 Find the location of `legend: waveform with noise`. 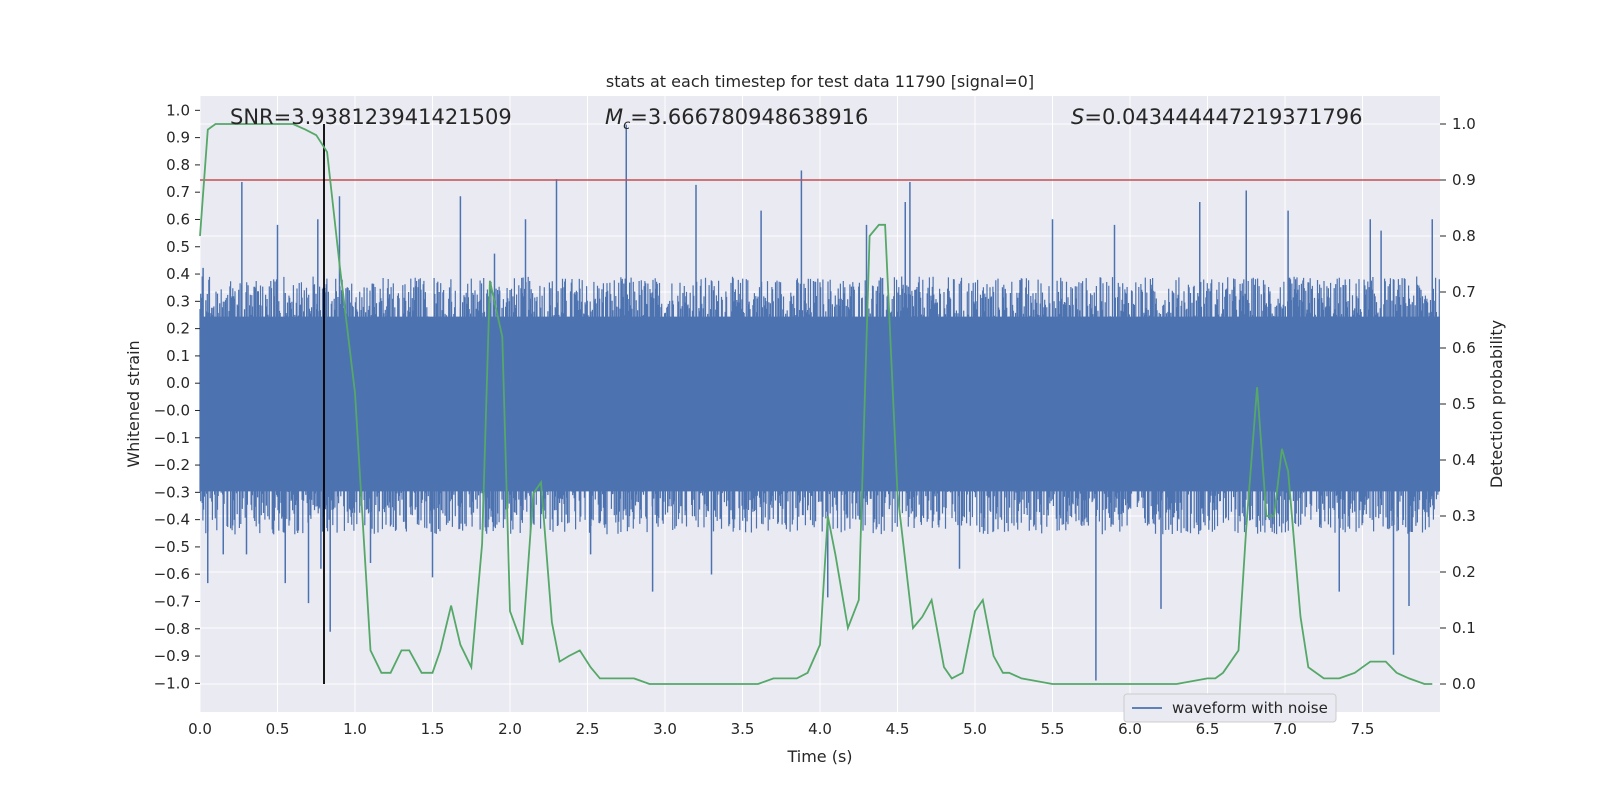

legend: waveform with noise is located at coordinates (1230, 708).